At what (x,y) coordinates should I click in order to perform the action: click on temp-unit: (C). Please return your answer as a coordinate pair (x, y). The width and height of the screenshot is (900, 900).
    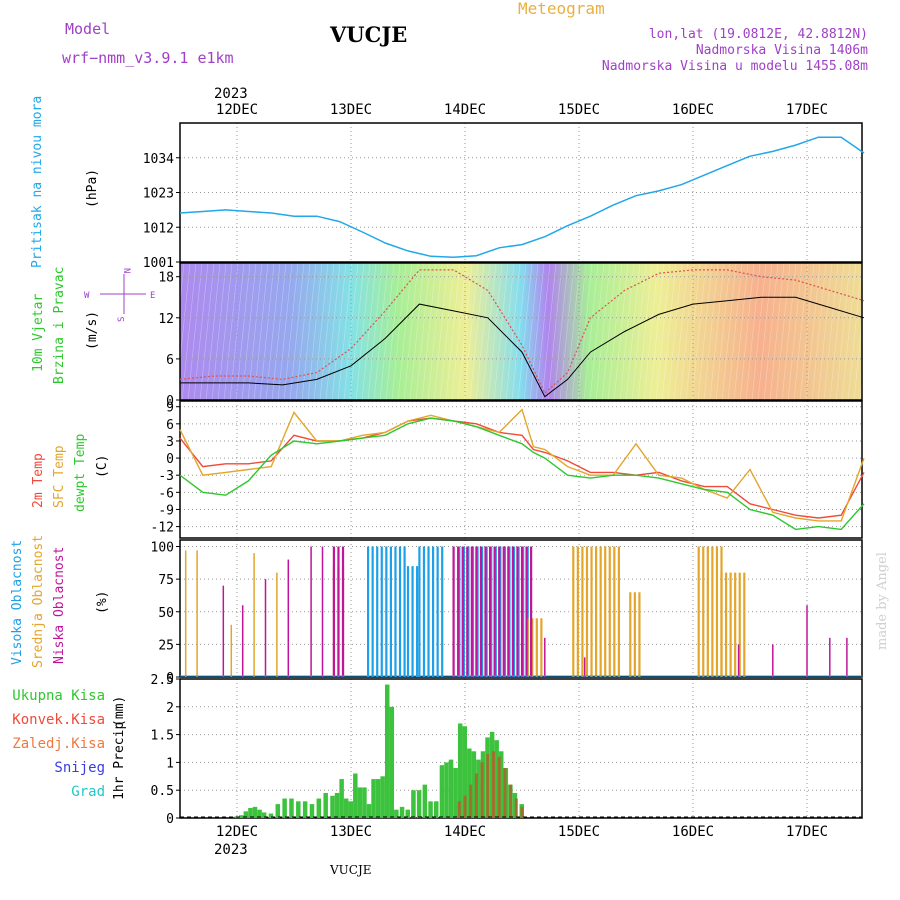
    Looking at the image, I should click on (102, 466).